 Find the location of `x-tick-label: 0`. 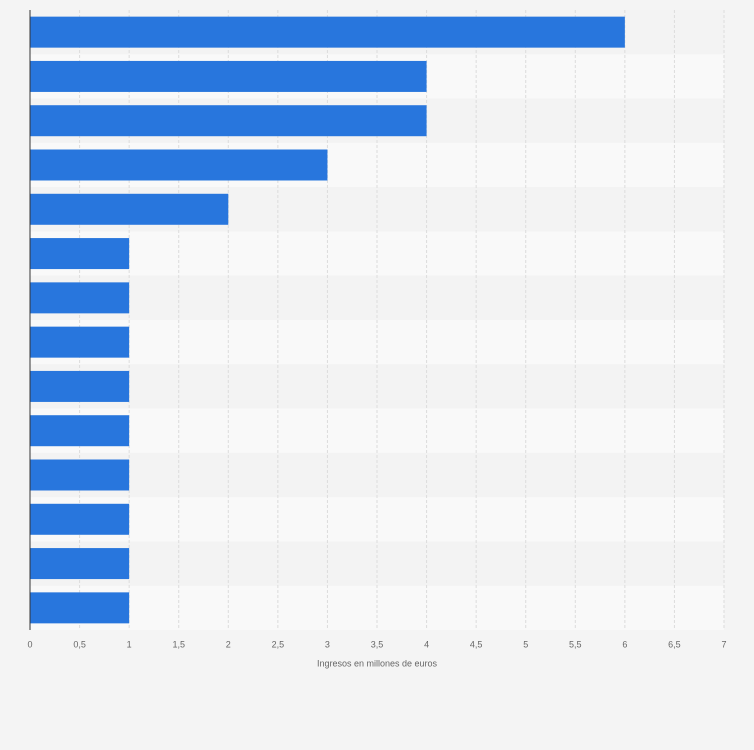

x-tick-label: 0 is located at coordinates (29, 644).